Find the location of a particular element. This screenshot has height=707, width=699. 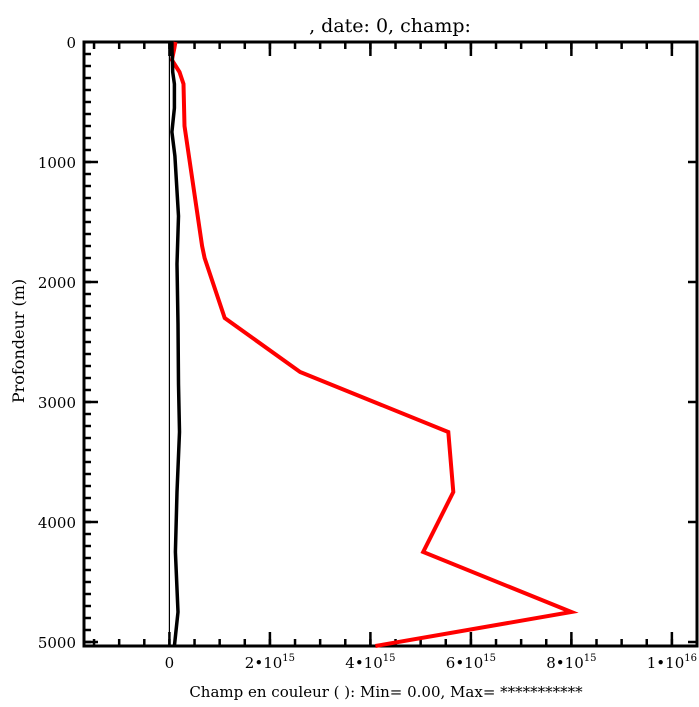

black-profile-line is located at coordinates (176, 344).